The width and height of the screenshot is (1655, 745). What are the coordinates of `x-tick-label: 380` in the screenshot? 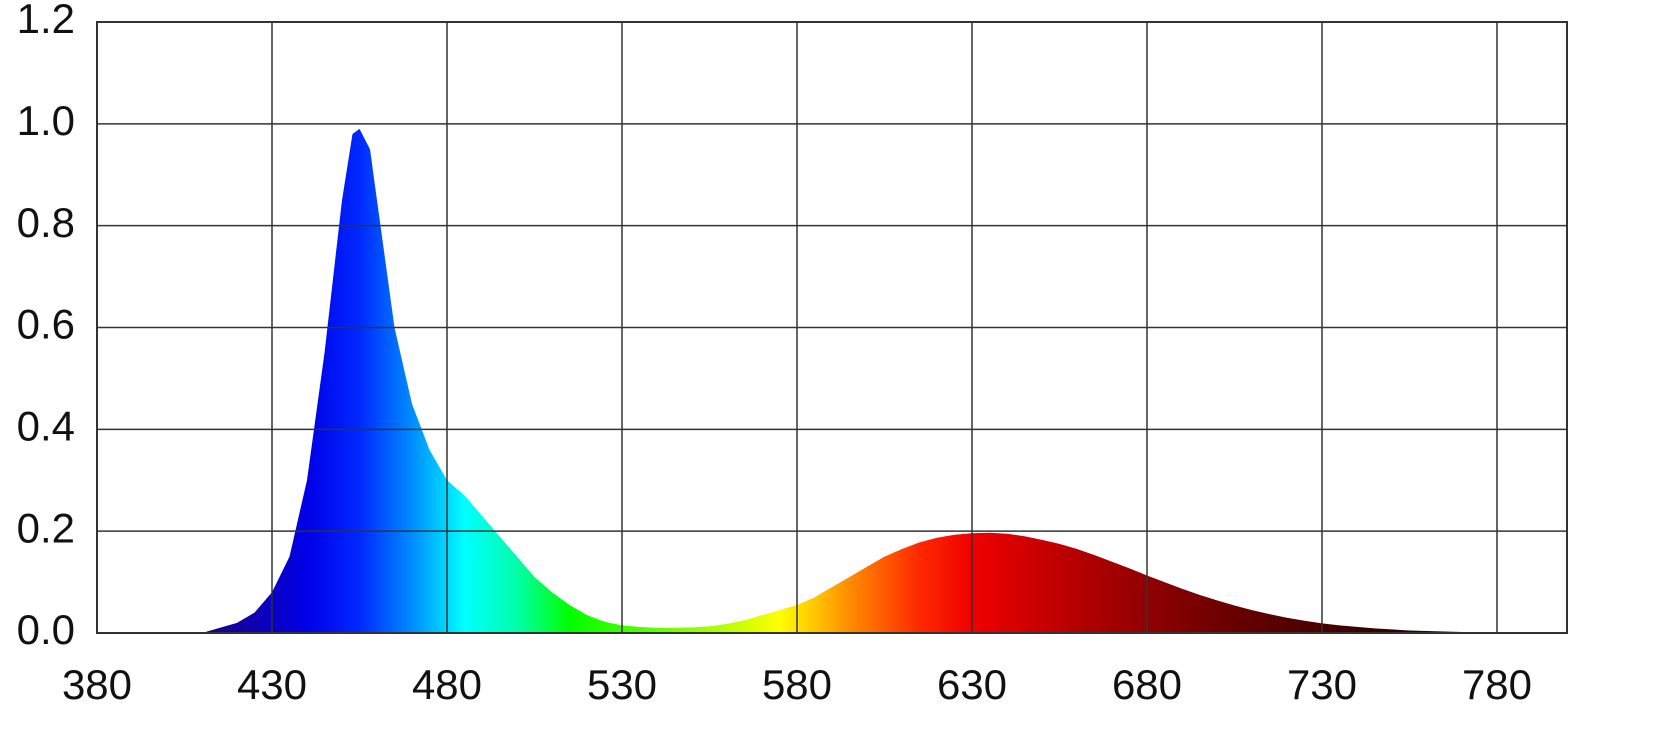 It's located at (97, 684).